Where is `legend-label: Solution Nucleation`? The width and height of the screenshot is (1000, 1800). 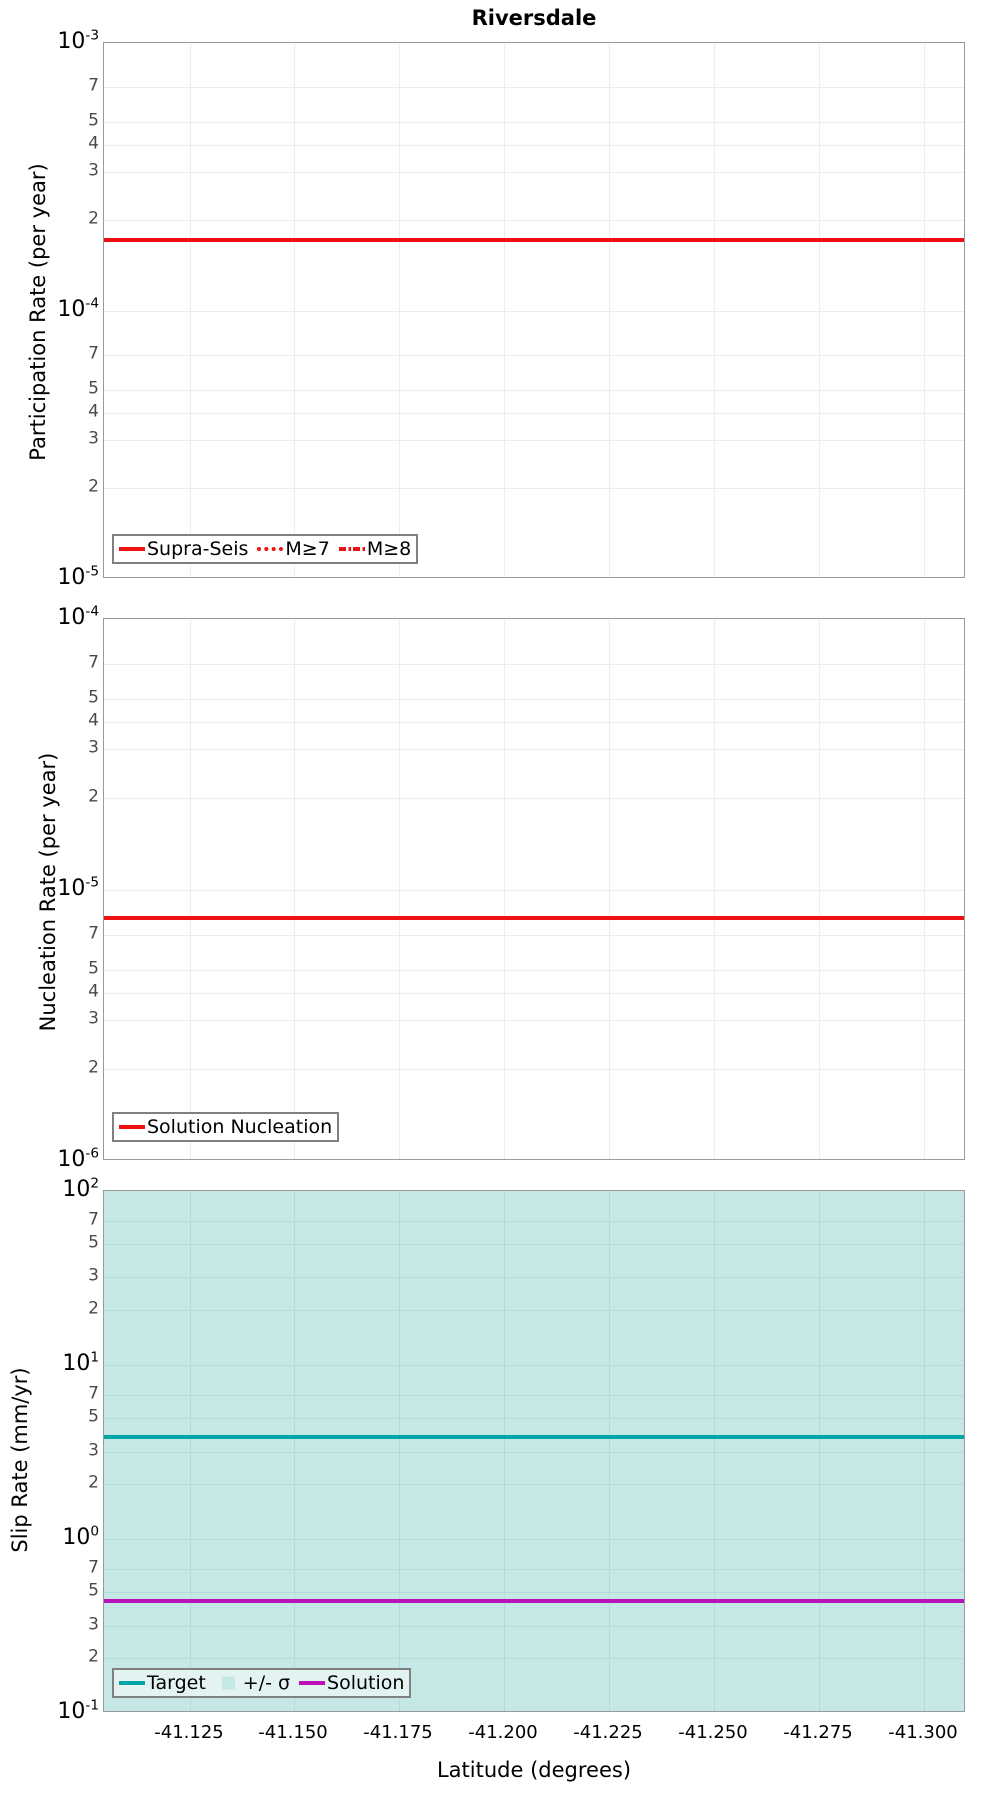
legend-label: Solution Nucleation is located at coordinates (240, 1126).